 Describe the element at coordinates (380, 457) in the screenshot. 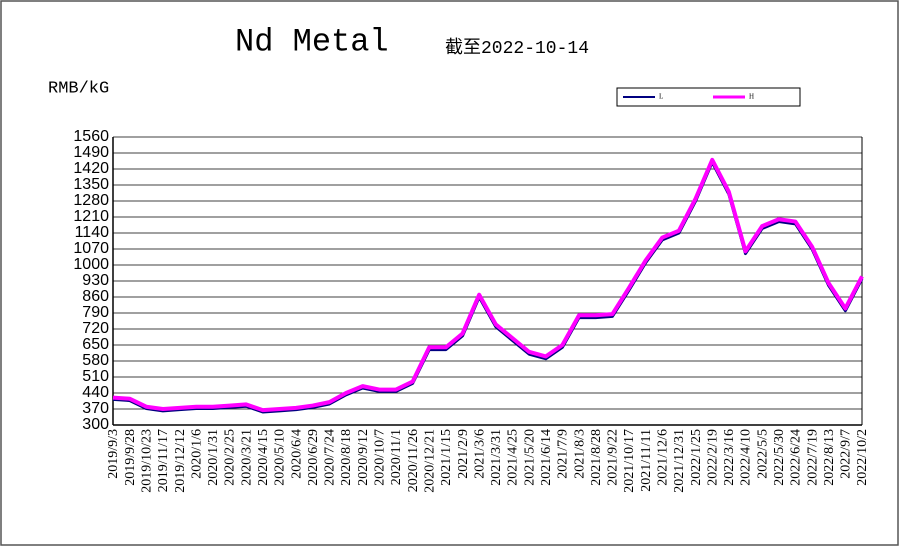

I see `x-tick-label: 2020/10/7` at that location.